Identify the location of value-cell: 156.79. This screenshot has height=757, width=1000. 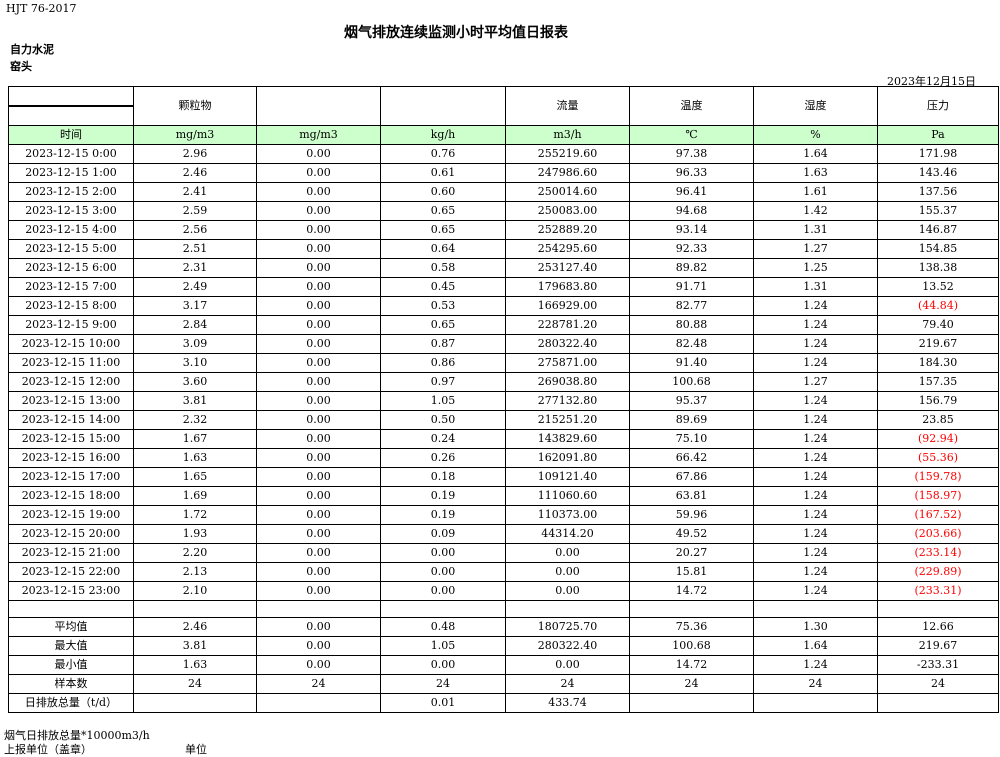
(938, 401).